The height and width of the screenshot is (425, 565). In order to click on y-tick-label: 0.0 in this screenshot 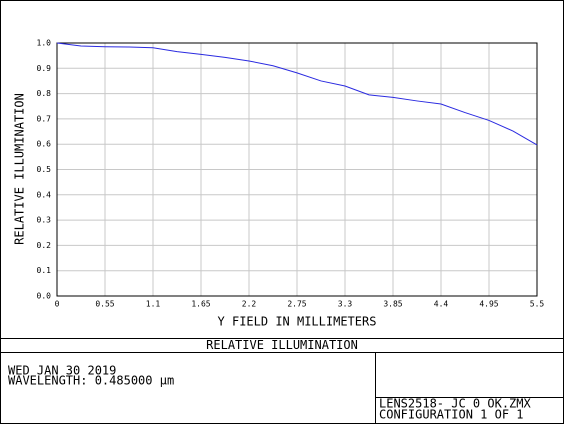, I will do `click(44, 296)`.